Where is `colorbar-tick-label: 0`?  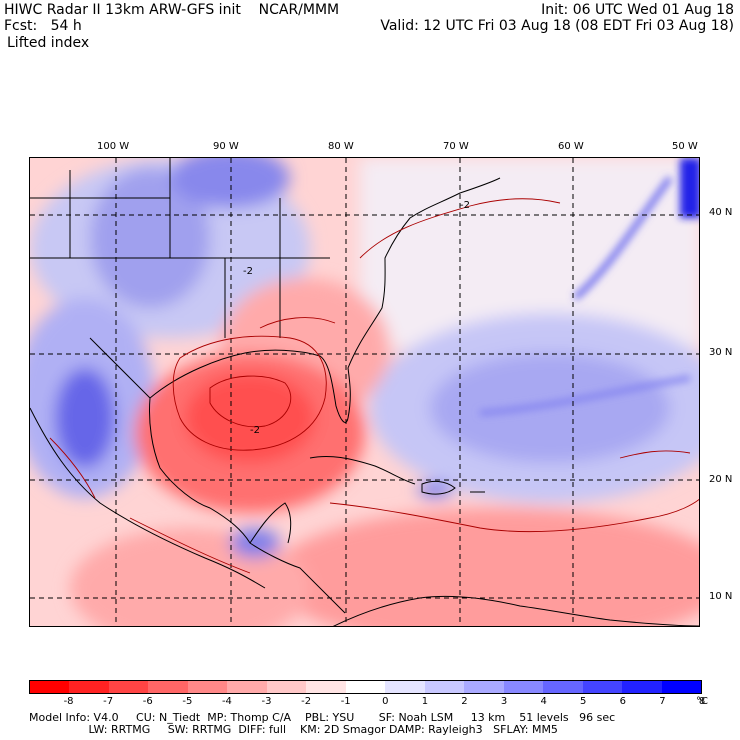 colorbar-tick-label: 0 is located at coordinates (385, 701).